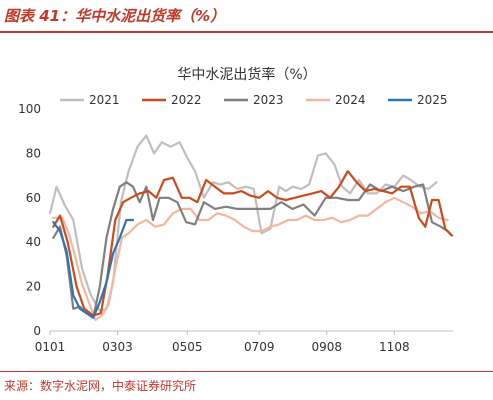 The height and width of the screenshot is (400, 493). Describe the element at coordinates (33, 287) in the screenshot. I see `y-tick-label: 20` at that location.